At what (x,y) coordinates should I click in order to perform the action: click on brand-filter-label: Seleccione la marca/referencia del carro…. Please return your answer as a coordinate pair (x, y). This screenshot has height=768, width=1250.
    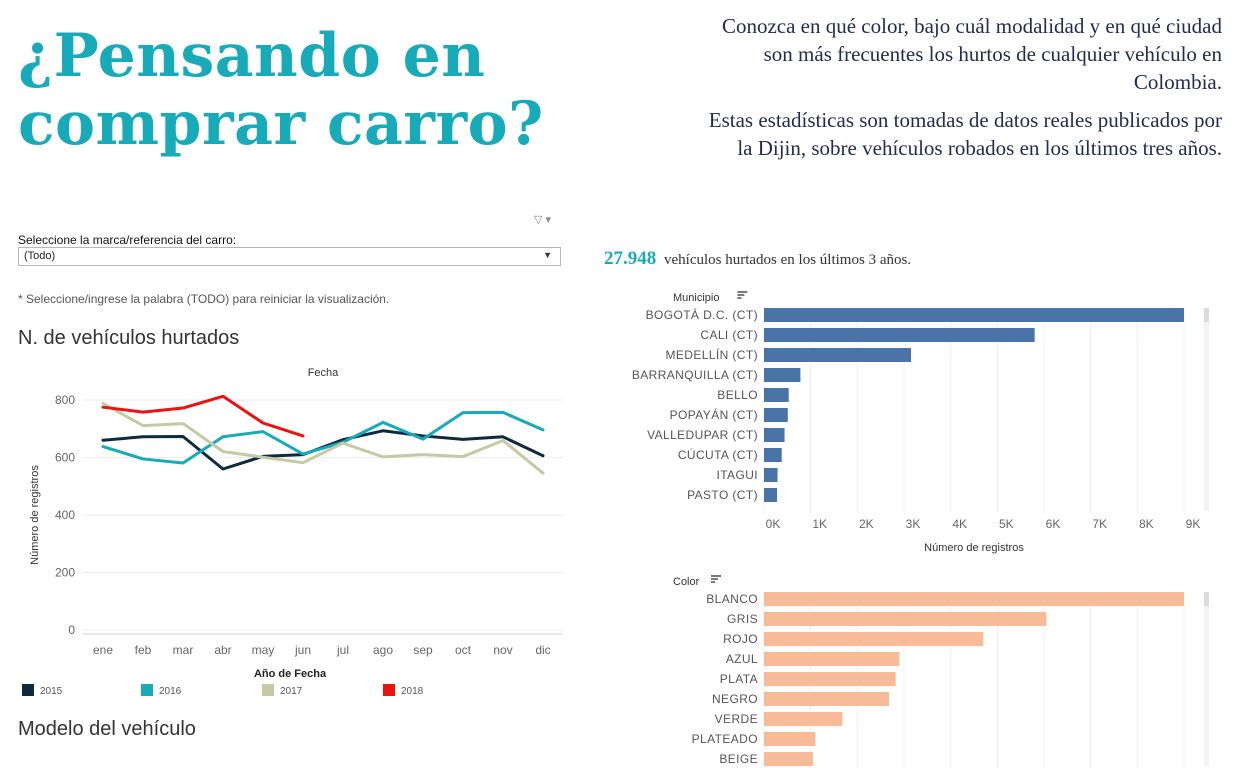
    Looking at the image, I should click on (127, 240).